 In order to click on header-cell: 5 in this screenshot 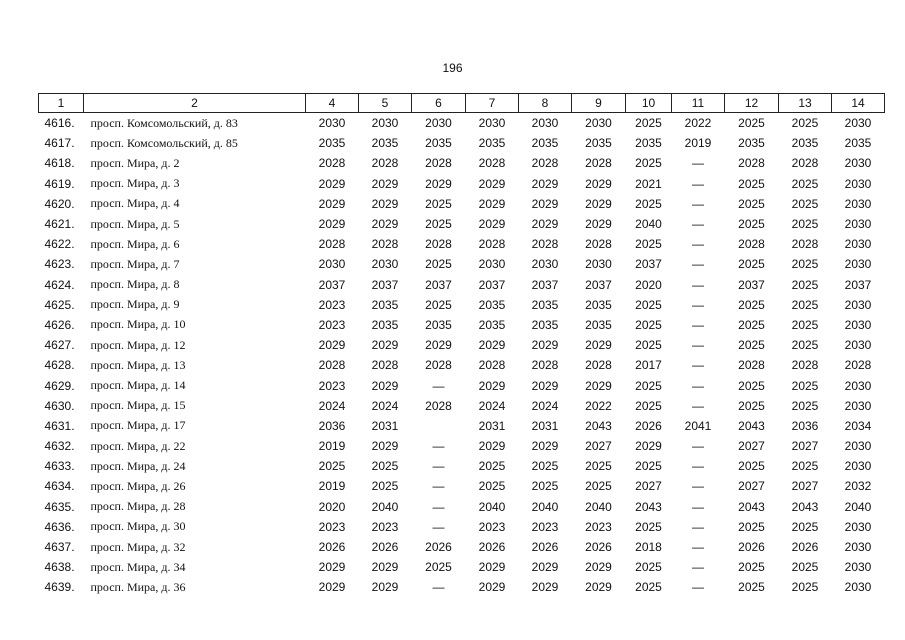, I will do `click(385, 103)`.